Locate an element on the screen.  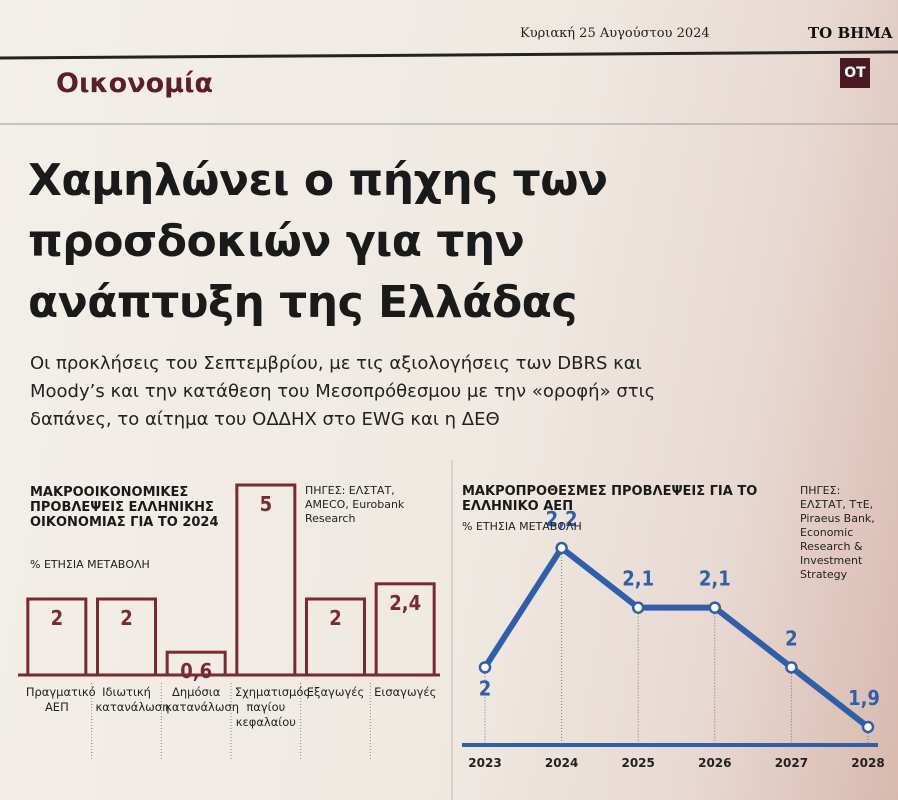
badge: ΟΤ is located at coordinates (855, 73).